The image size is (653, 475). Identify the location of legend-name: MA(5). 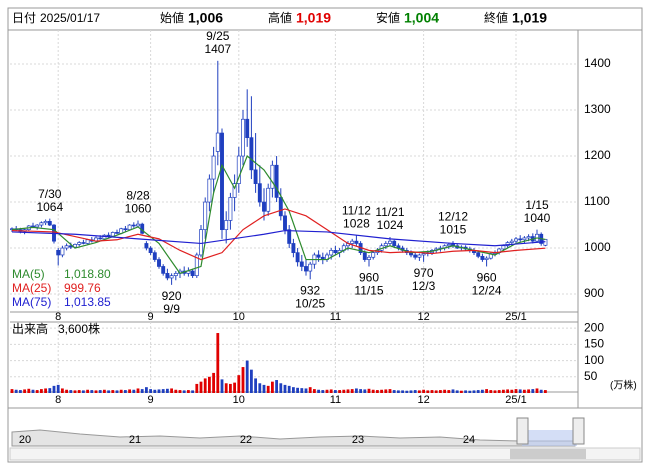
(28, 274).